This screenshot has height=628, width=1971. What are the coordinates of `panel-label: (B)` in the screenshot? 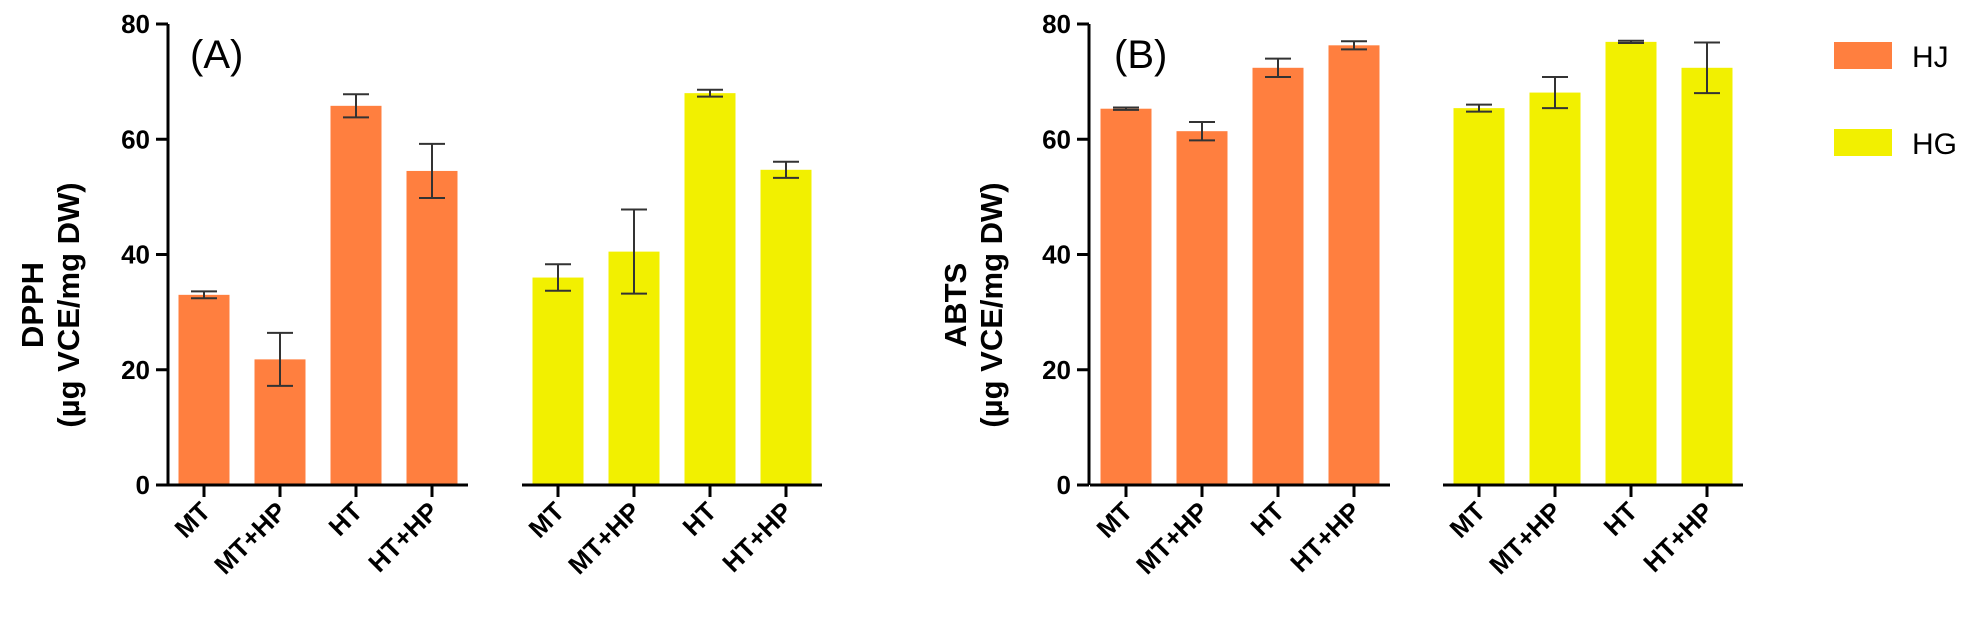 It's located at (1140, 55).